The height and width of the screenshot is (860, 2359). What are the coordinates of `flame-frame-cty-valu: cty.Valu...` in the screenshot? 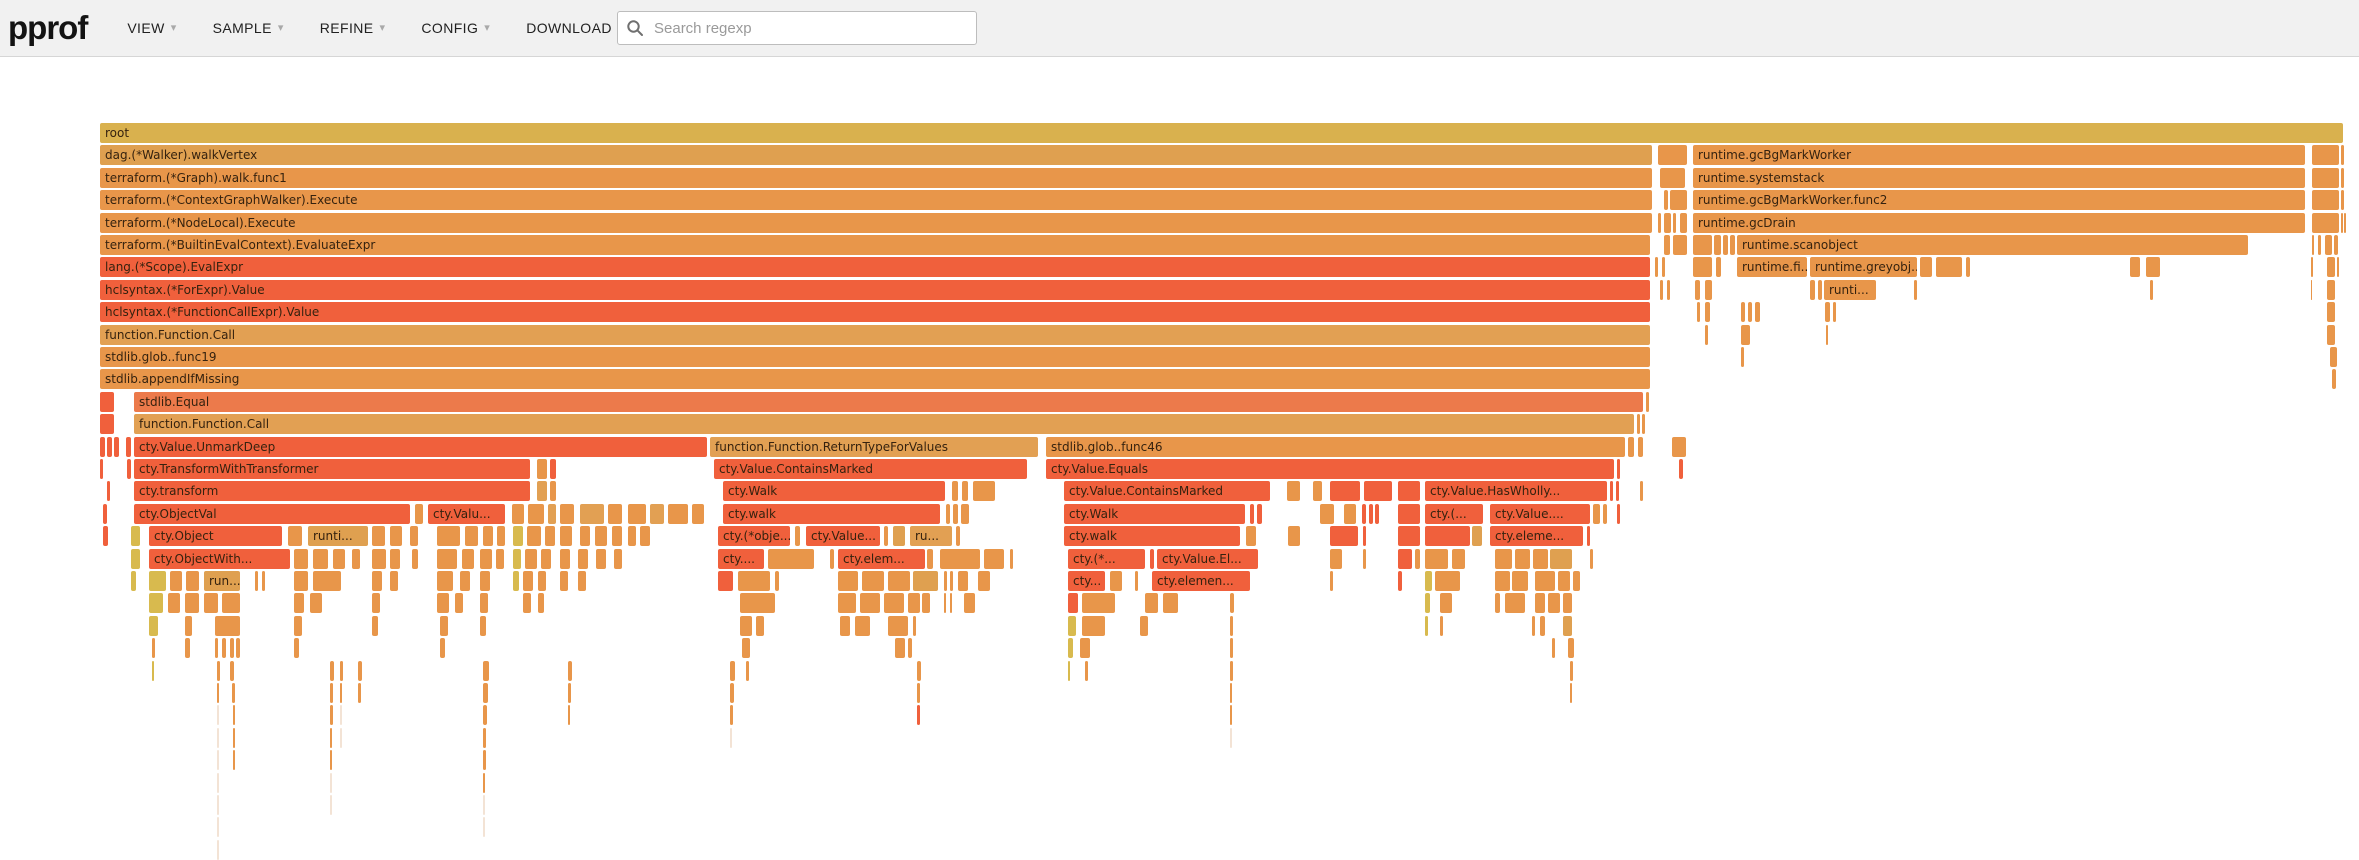 It's located at (466, 513).